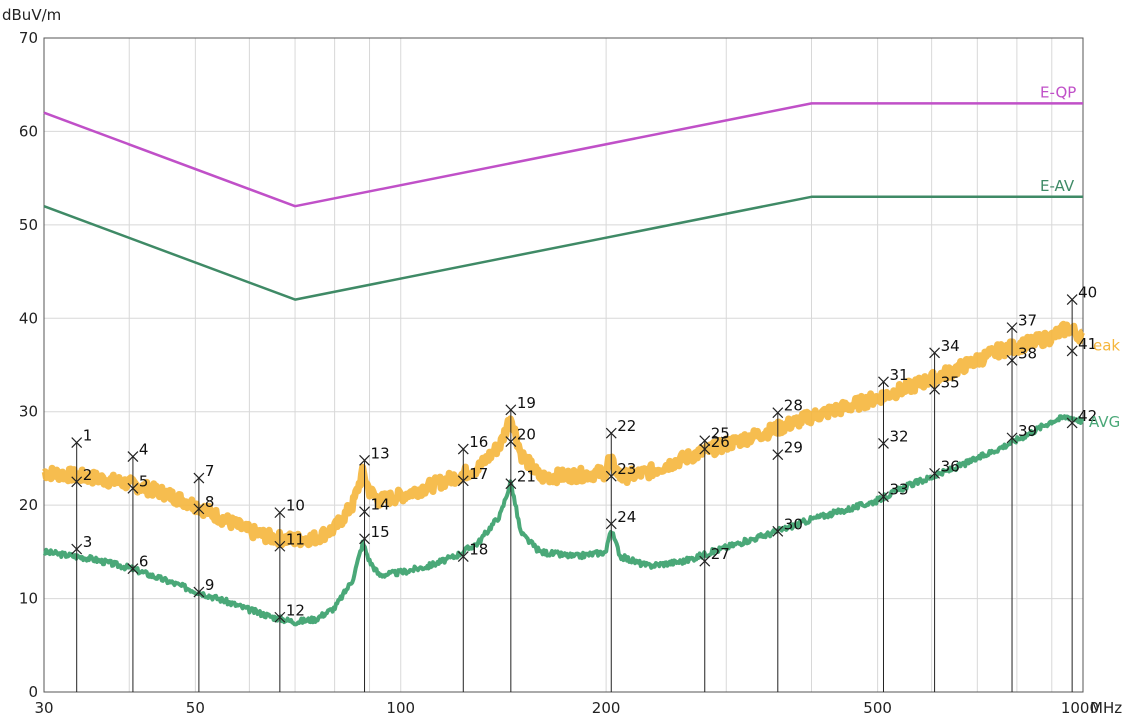  What do you see at coordinates (28, 412) in the screenshot?
I see `y-tick-label: 30` at bounding box center [28, 412].